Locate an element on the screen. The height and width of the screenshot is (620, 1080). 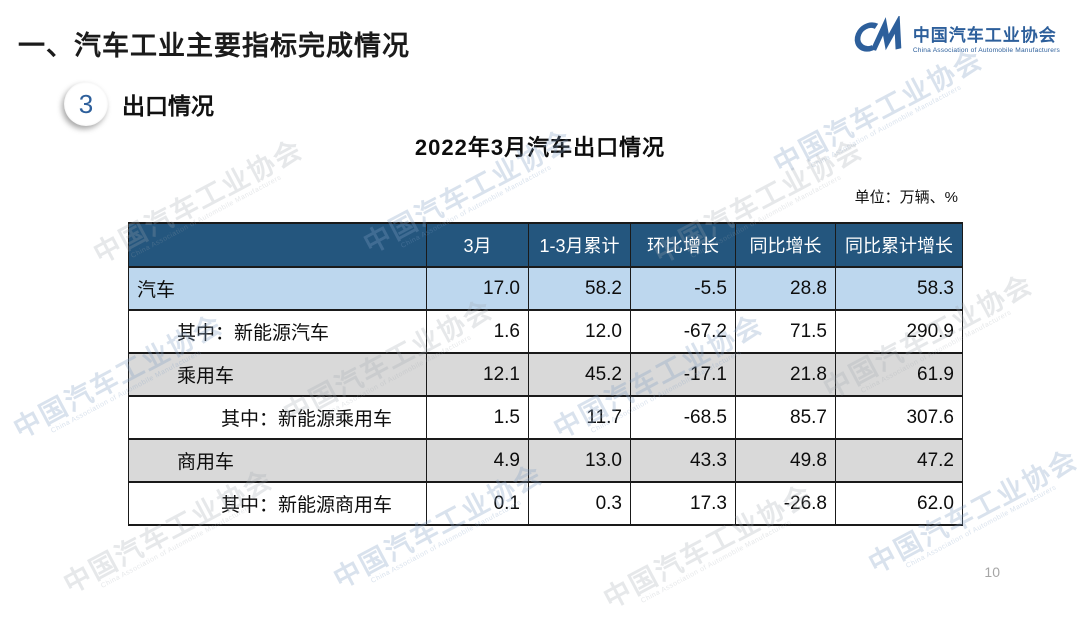
section-number: 3 is located at coordinates (86, 103).